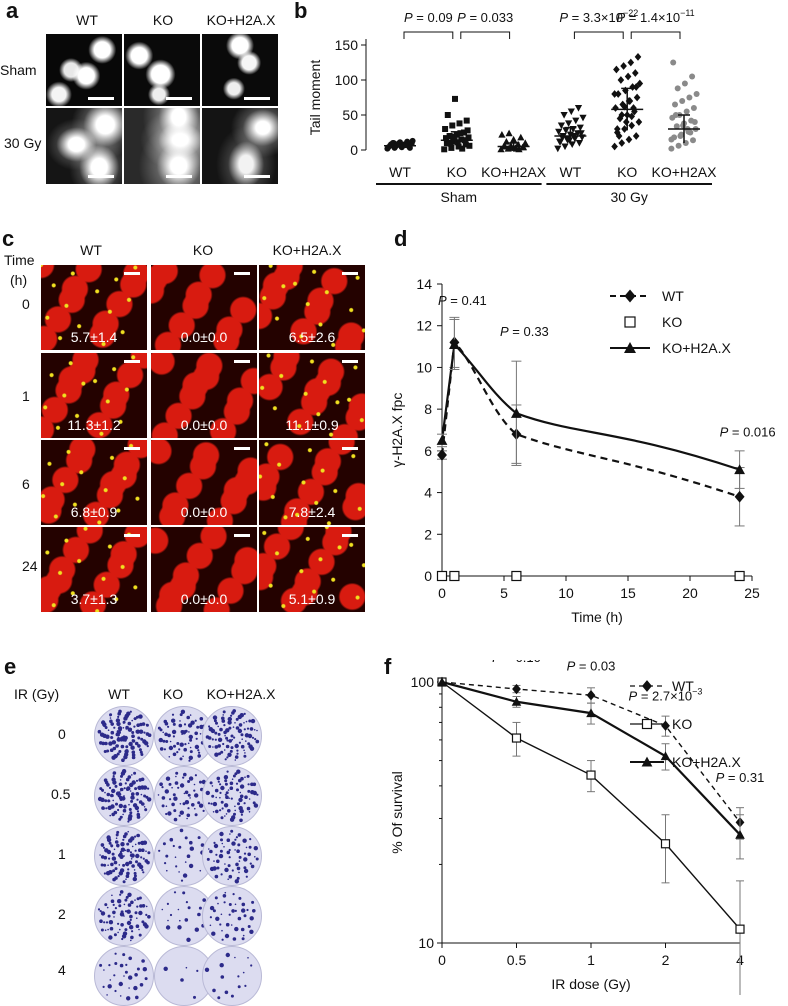 The width and height of the screenshot is (788, 1006). Describe the element at coordinates (424, 284) in the screenshot. I see `y-tick-label: 14` at that location.